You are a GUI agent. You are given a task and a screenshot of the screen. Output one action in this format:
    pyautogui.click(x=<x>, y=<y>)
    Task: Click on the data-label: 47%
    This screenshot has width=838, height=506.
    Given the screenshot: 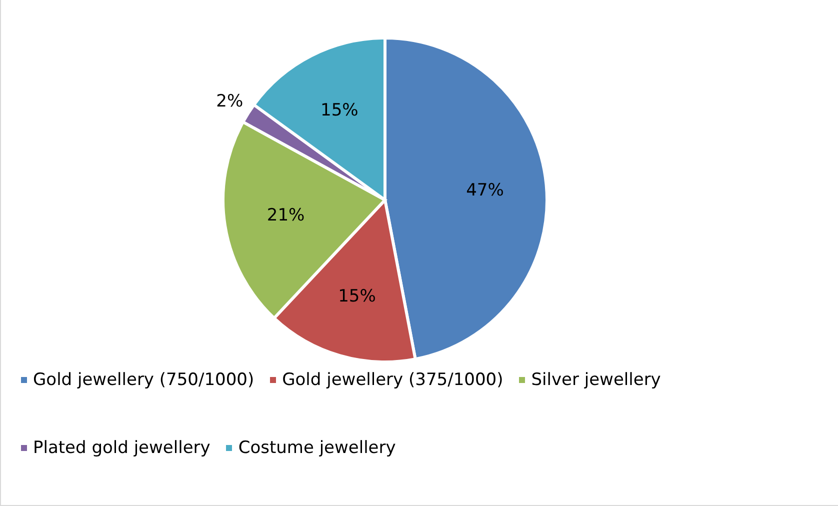 What is the action you would take?
    pyautogui.click(x=485, y=190)
    